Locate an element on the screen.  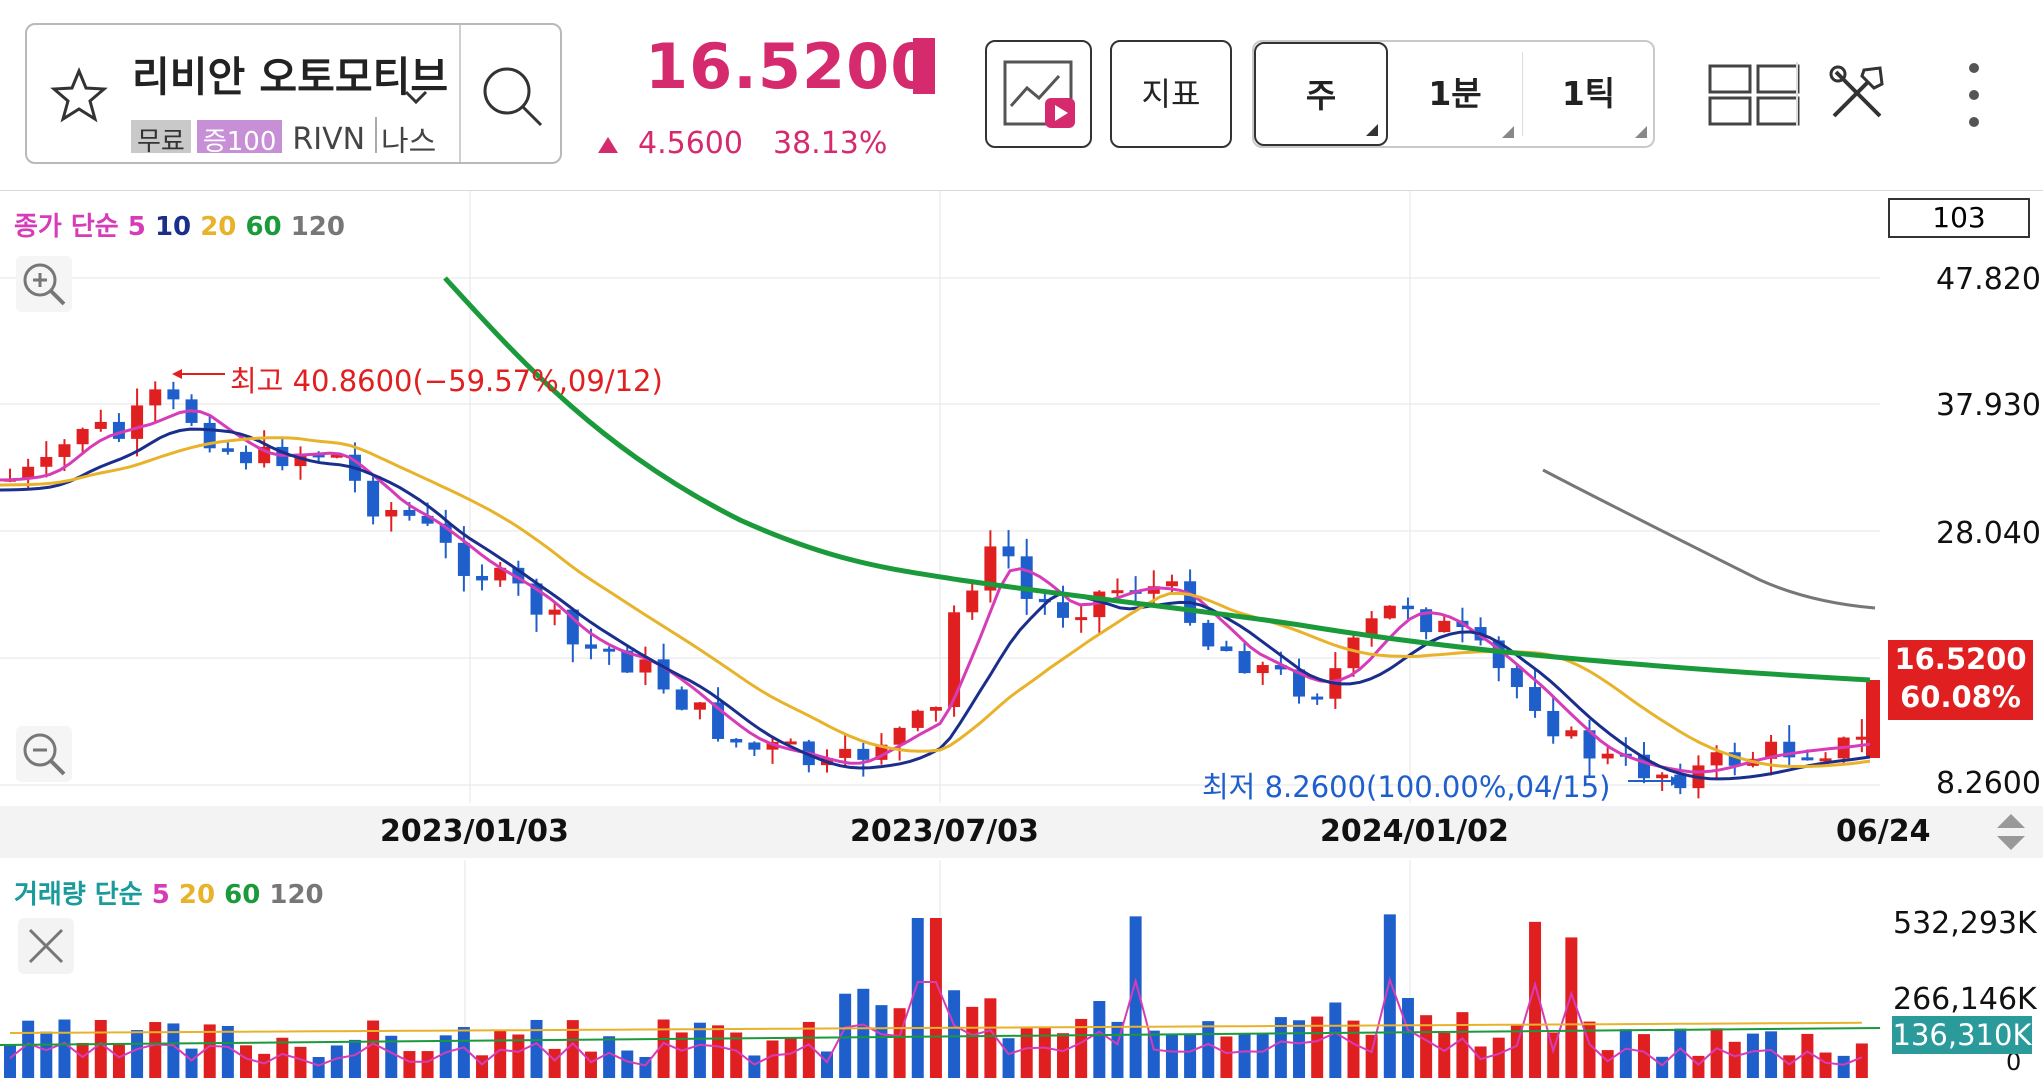
y-tick-label: 47.8205 is located at coordinates (1989, 279).